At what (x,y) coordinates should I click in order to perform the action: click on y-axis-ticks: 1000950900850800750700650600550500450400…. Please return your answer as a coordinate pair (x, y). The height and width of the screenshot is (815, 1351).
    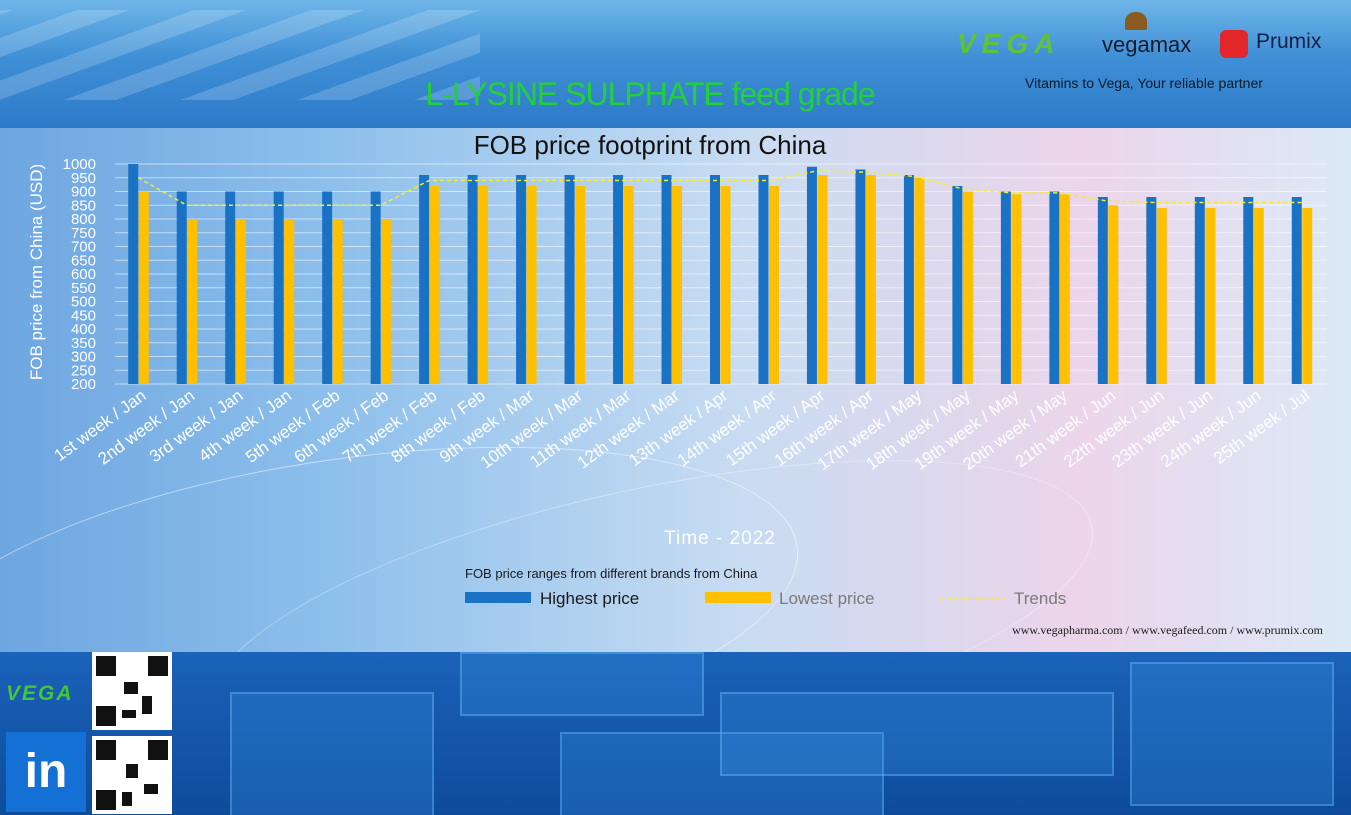
    Looking at the image, I should click on (79, 274).